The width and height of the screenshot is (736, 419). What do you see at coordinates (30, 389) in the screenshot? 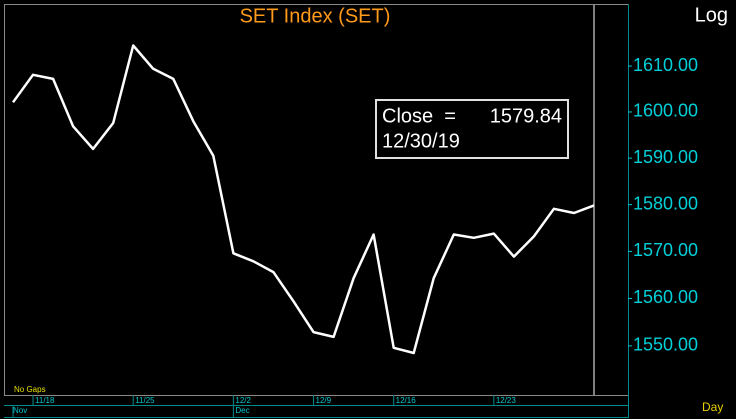
I see `gaps-label: No Gaps` at bounding box center [30, 389].